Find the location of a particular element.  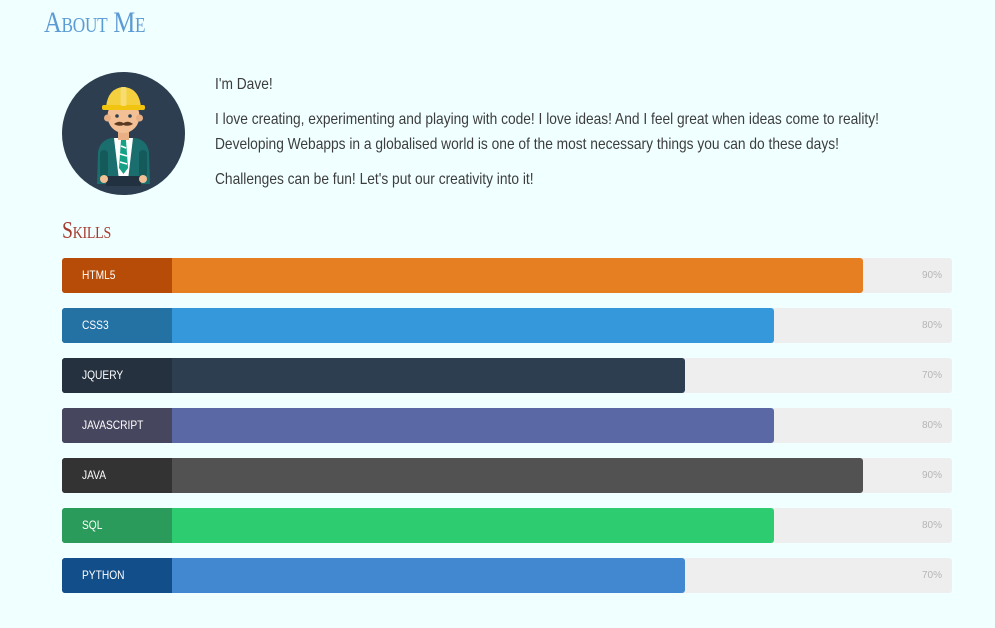

skill-label: JAVASCRIPT is located at coordinates (113, 425).